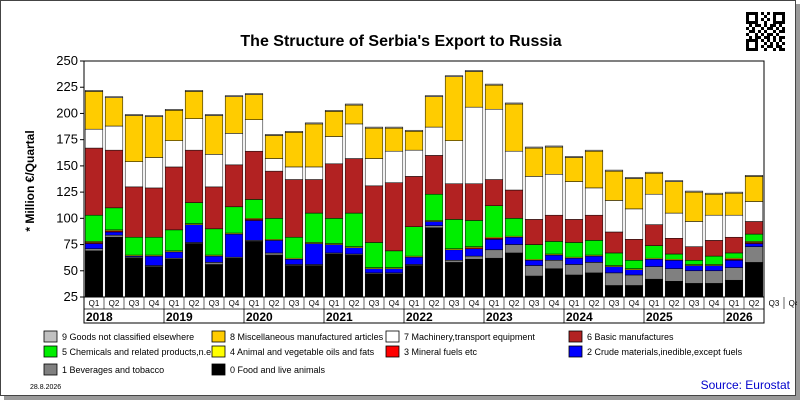  Describe the element at coordinates (314, 303) in the screenshot. I see `quarter-label: Q4` at that location.